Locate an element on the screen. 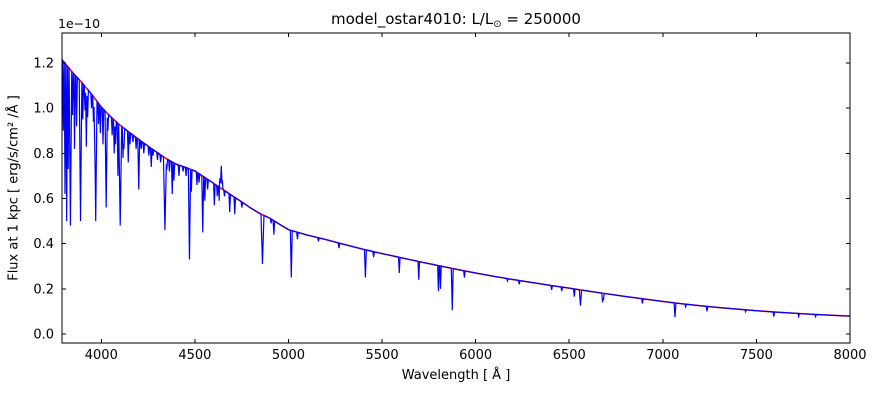  y-axis-offset-label: 1e−10 is located at coordinates (79, 23).